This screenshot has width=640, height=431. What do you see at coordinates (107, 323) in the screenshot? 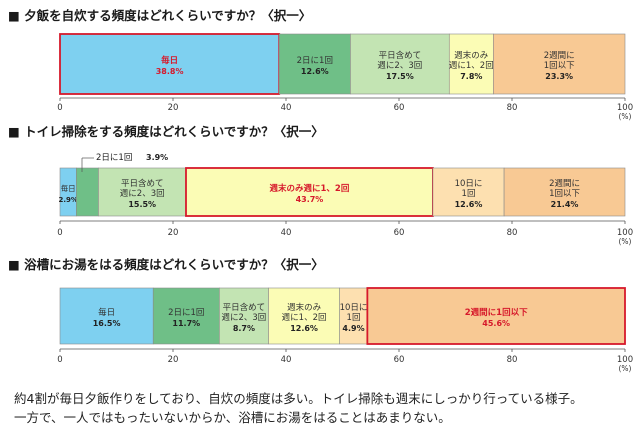
I see `segment-value: 16.5%` at bounding box center [107, 323].